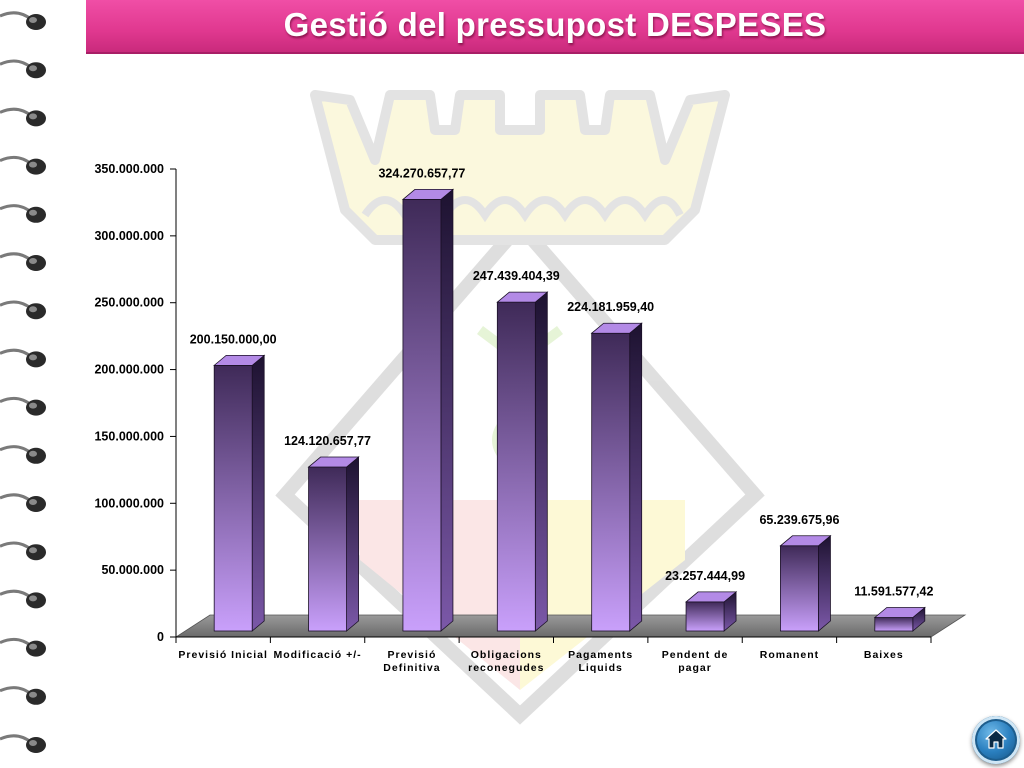 The height and width of the screenshot is (768, 1024). I want to click on data-label: 65.239.675,96, so click(799, 520).